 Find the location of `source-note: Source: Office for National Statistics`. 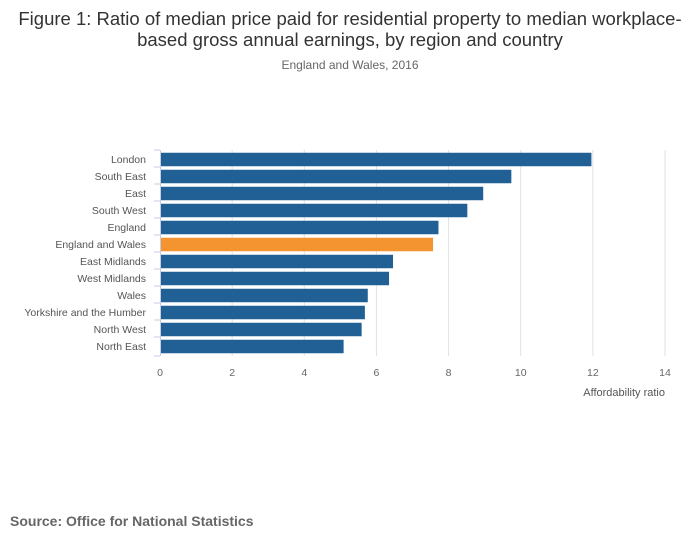

source-note: Source: Office for National Statistics is located at coordinates (132, 521).